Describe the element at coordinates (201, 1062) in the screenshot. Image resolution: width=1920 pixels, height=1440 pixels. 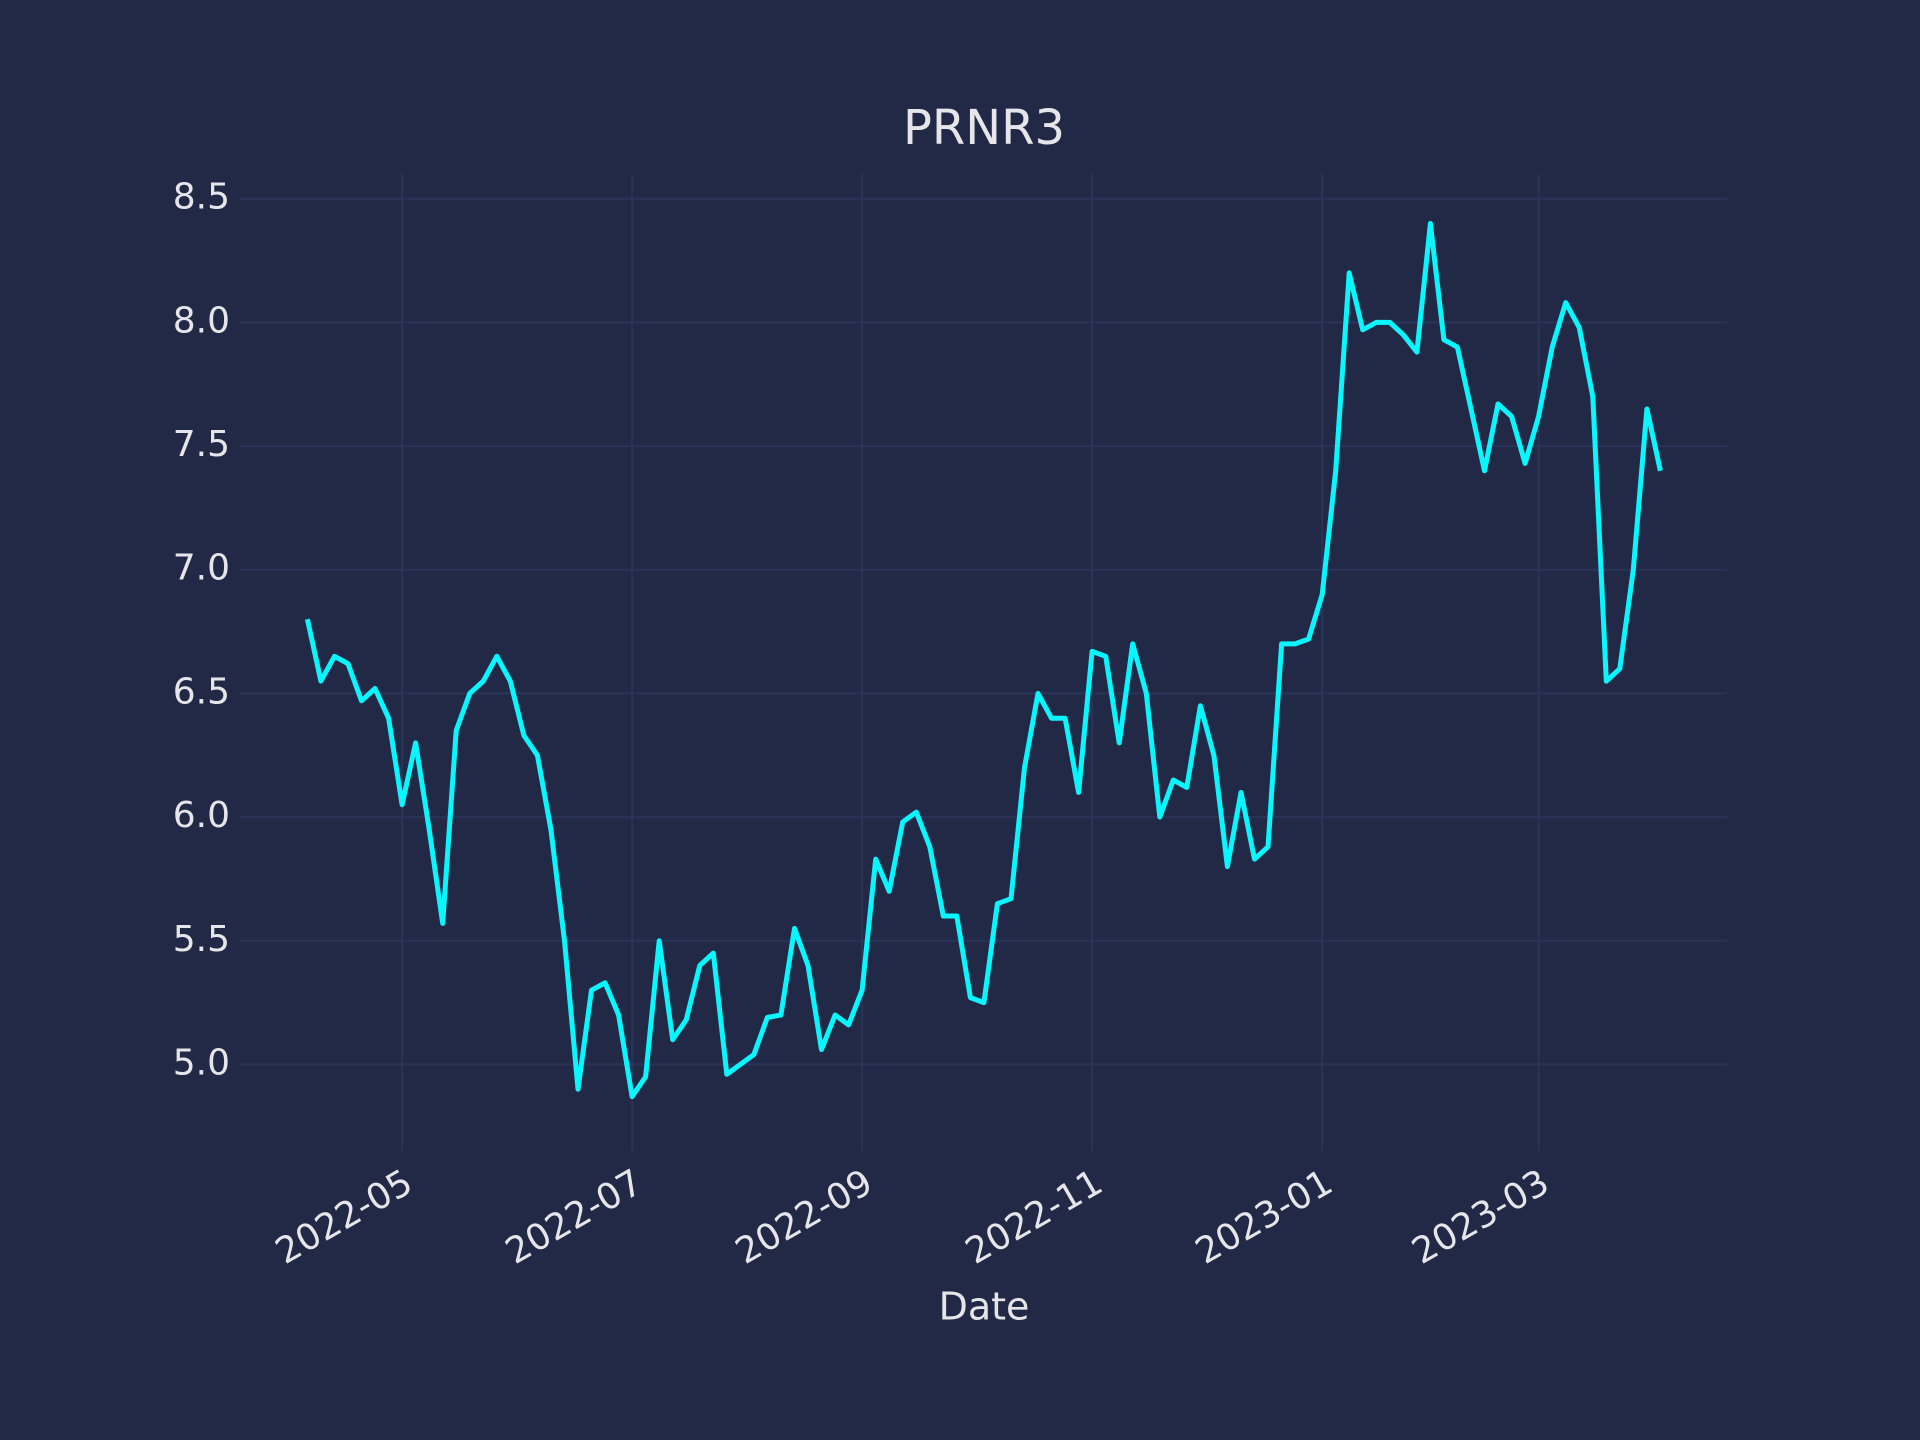
I see `y-tick-label: 5.0` at that location.